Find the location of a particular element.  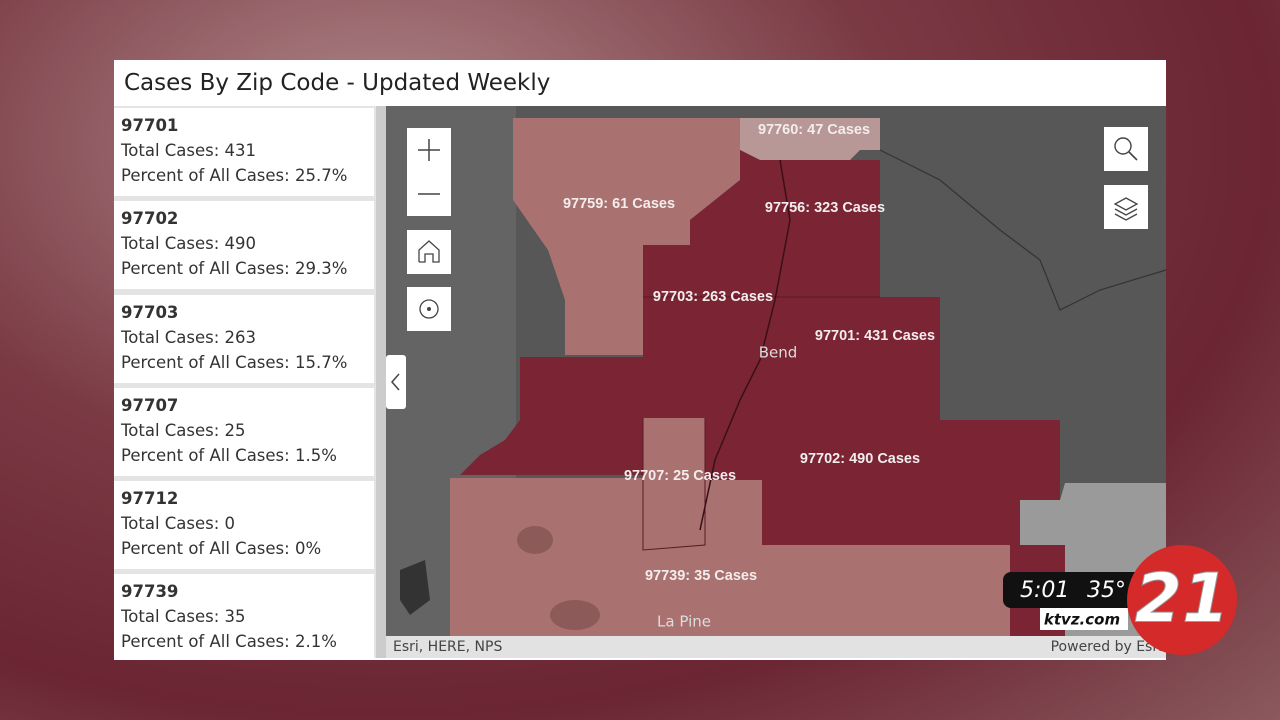

item-percent: Percent of All Cases: 2.1% is located at coordinates (229, 641).